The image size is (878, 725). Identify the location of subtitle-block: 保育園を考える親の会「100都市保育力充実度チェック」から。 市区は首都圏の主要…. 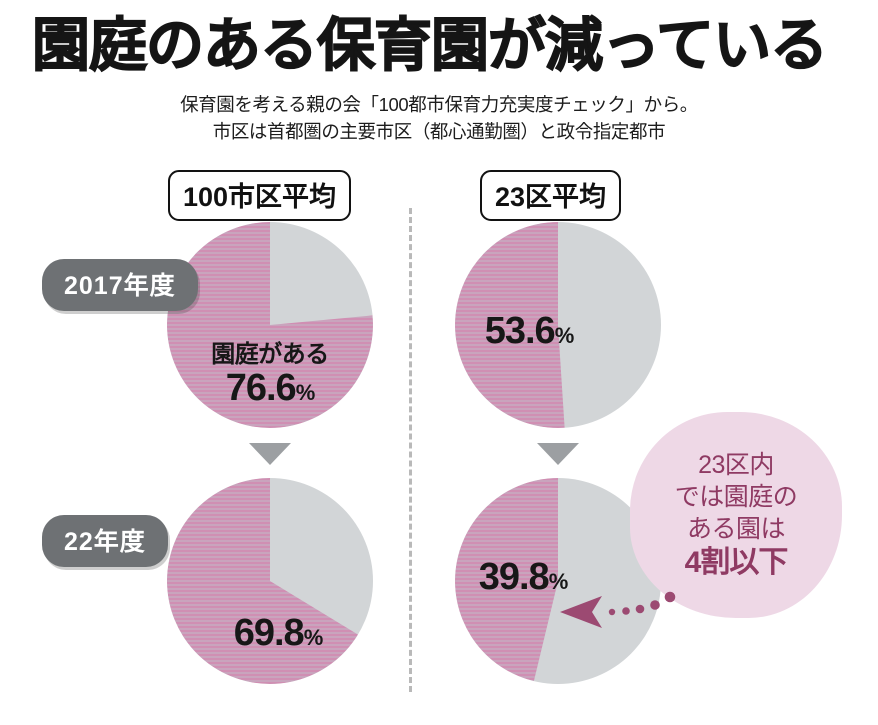
(439, 118).